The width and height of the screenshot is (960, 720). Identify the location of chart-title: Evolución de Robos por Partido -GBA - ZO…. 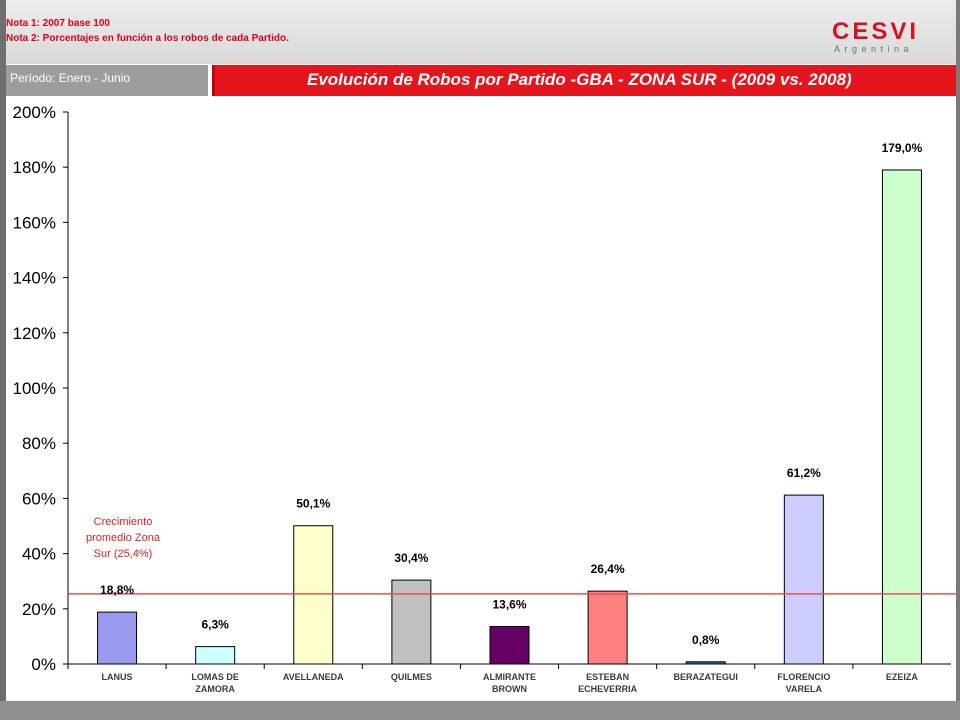
(579, 79).